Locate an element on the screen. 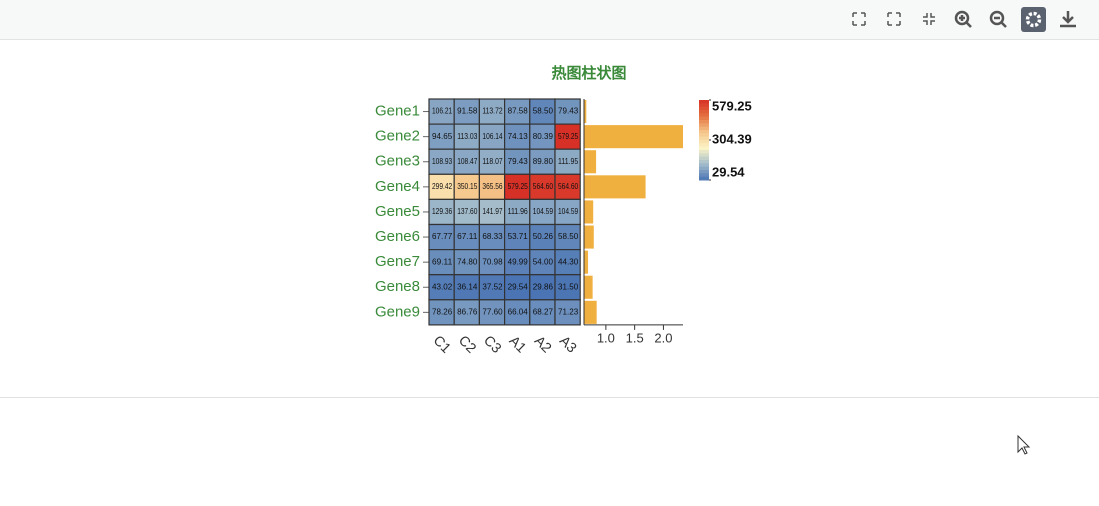  cell-label: 68.33 is located at coordinates (492, 236).